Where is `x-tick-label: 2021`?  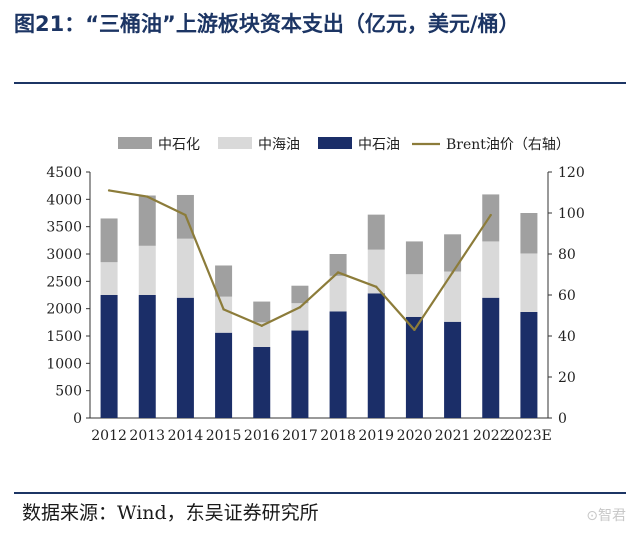
x-tick-label: 2021 is located at coordinates (453, 436).